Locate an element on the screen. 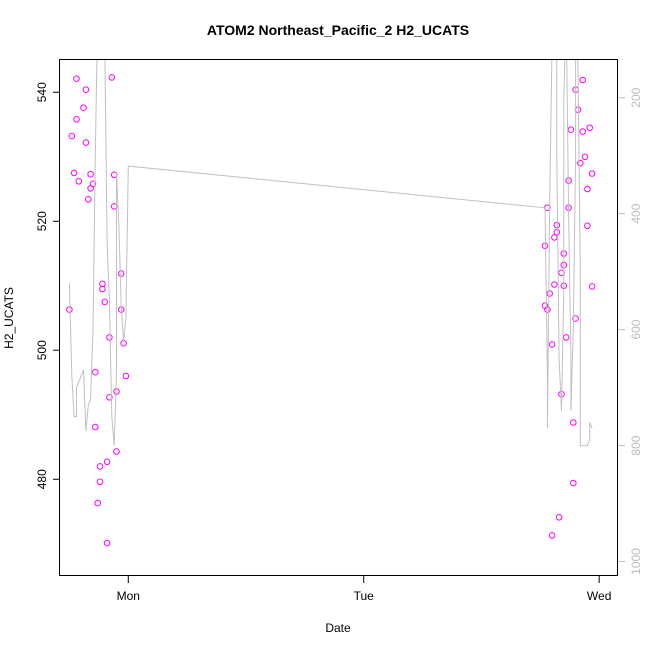 The height and width of the screenshot is (650, 650). x-axis-label: Date is located at coordinates (338, 628).